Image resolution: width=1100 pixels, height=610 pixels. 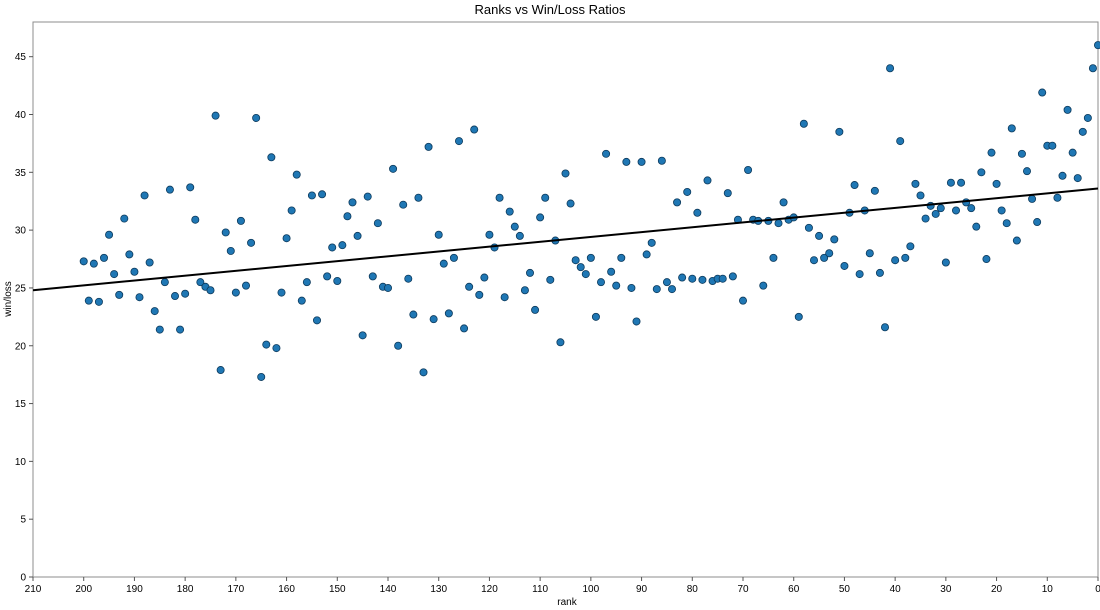 I want to click on y-tick-label: 10, so click(x=21, y=462).